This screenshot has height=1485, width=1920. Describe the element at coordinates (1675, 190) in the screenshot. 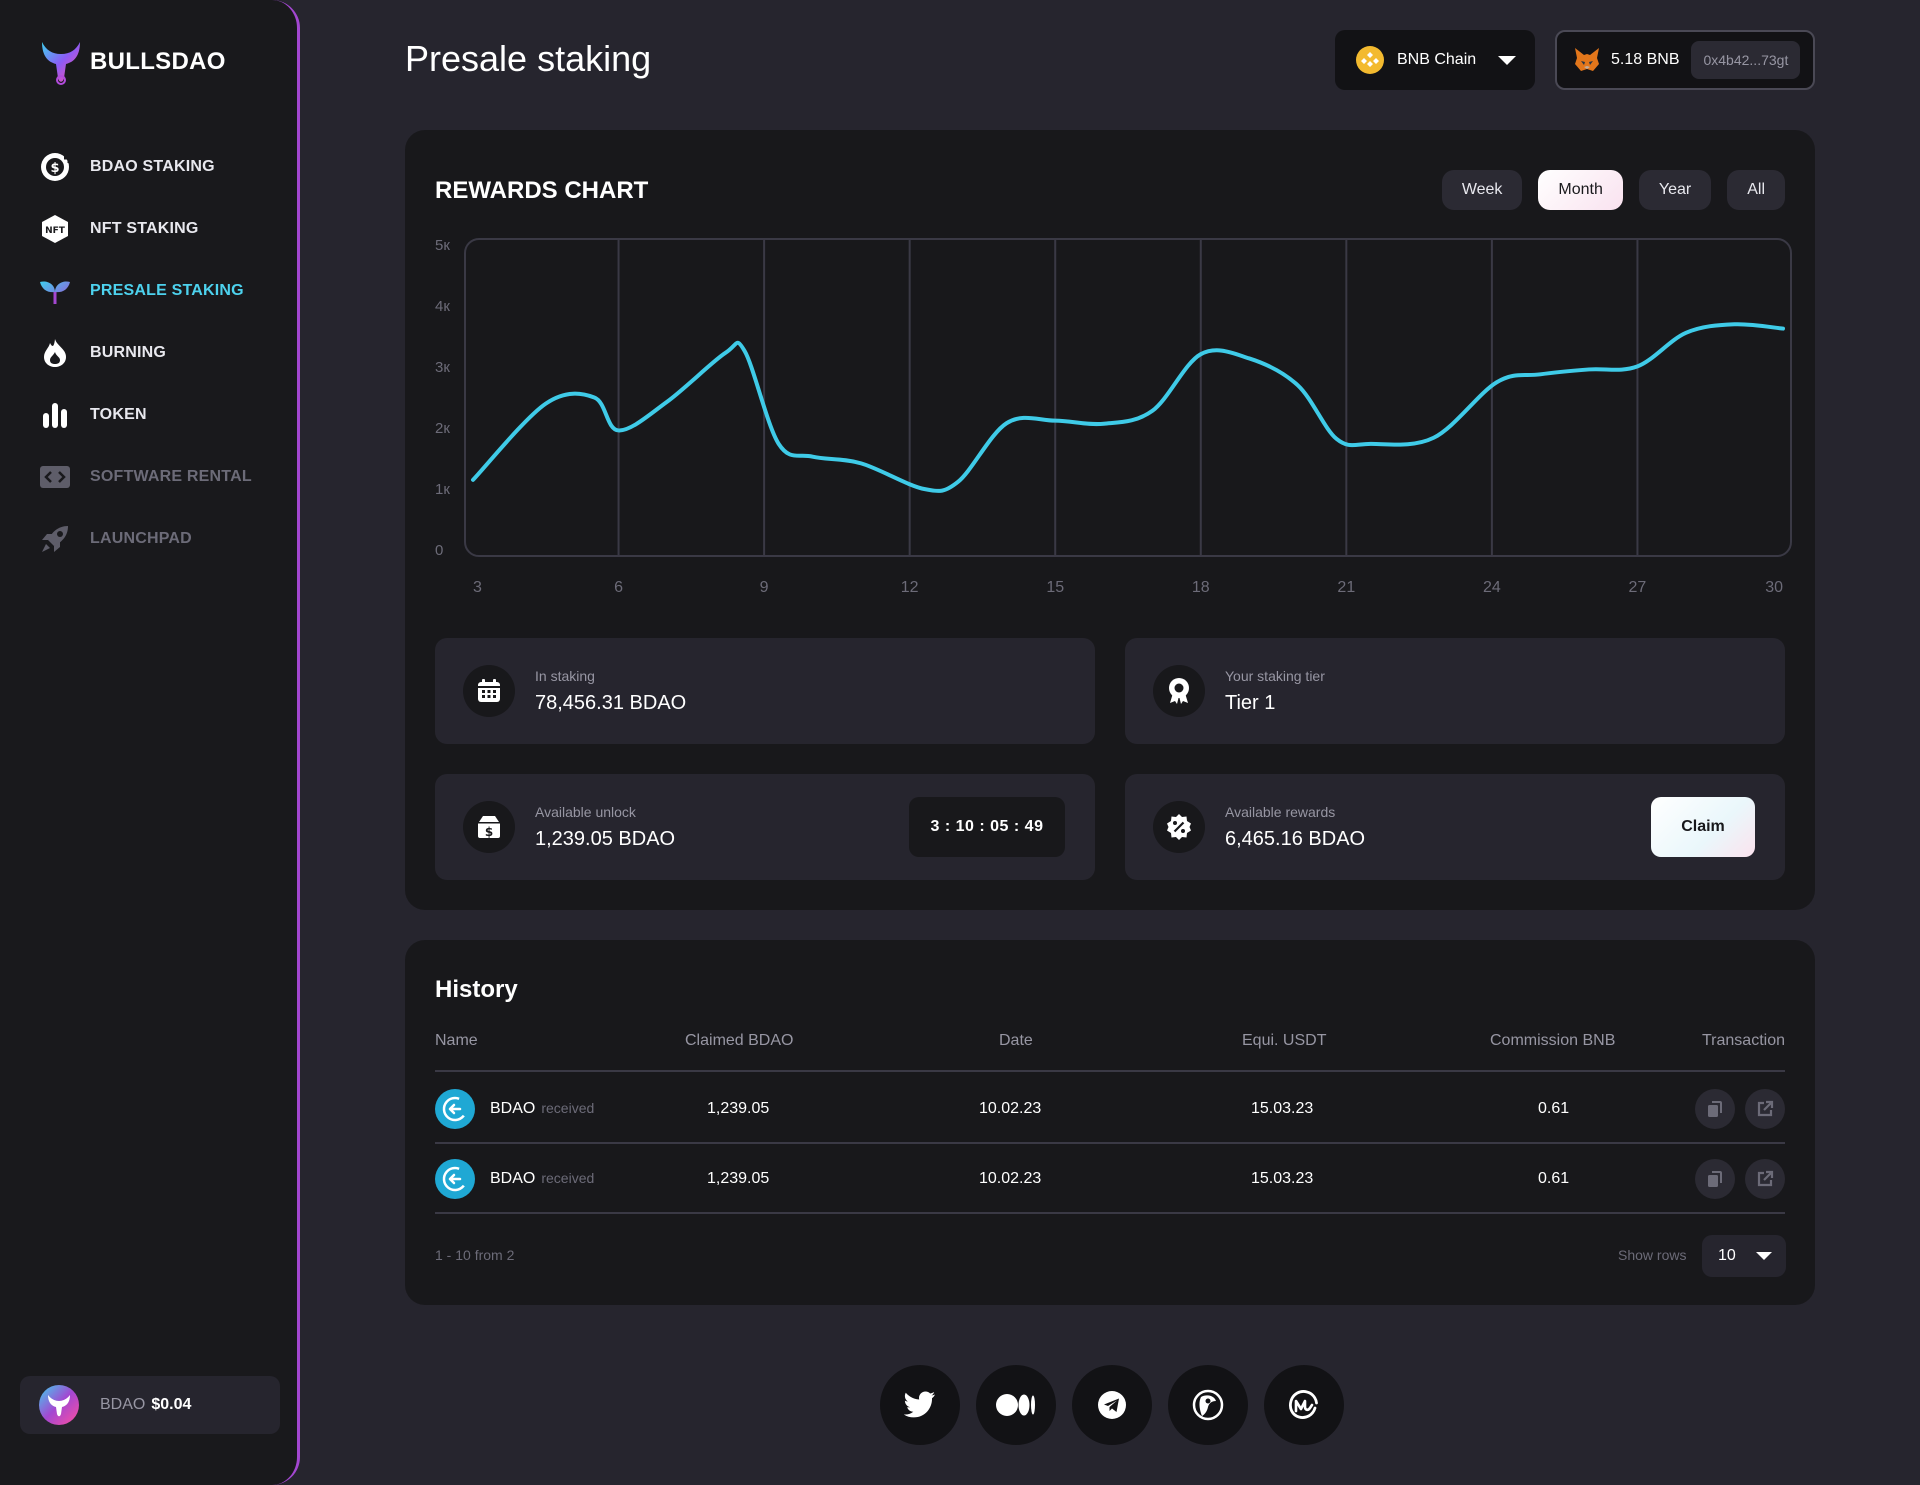

I see `range-tab-year: Year` at that location.